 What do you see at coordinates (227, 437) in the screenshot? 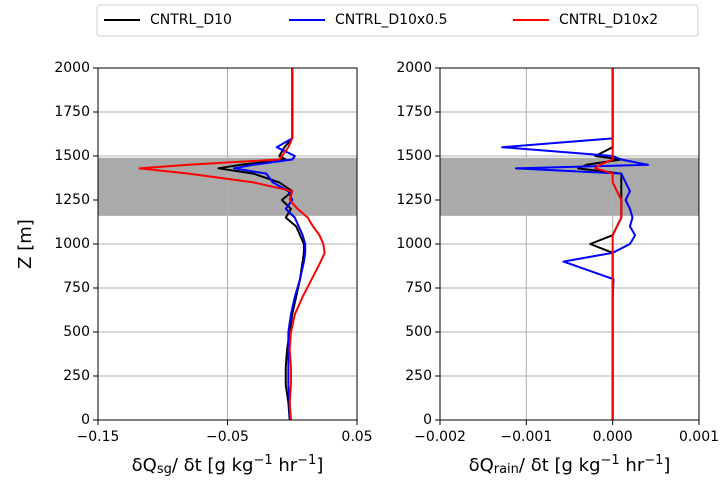
I see `x-tick-label: −0.05` at bounding box center [227, 437].